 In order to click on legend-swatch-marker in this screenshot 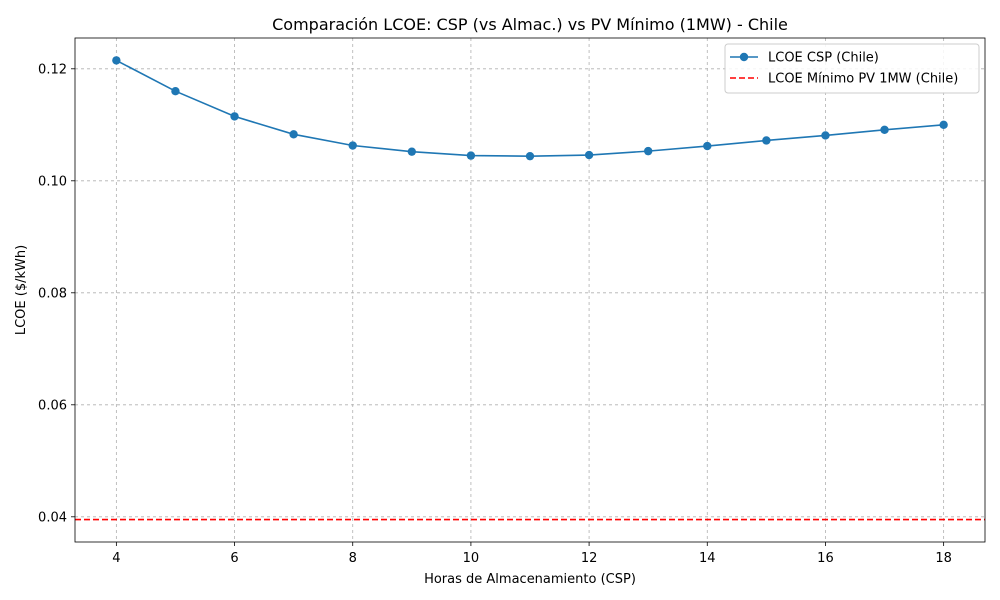, I will do `click(744, 57)`.